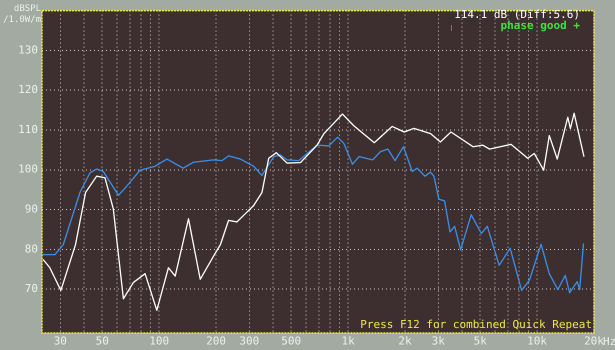 The width and height of the screenshot is (615, 350). I want to click on y-tick-label: 90, so click(31, 209).